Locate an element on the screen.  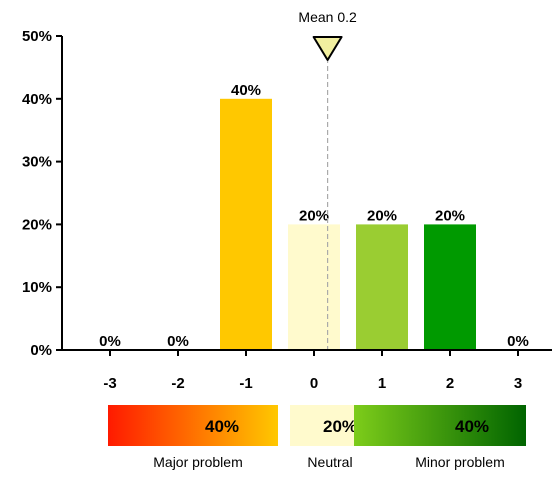
mean-marker is located at coordinates (327, 48).